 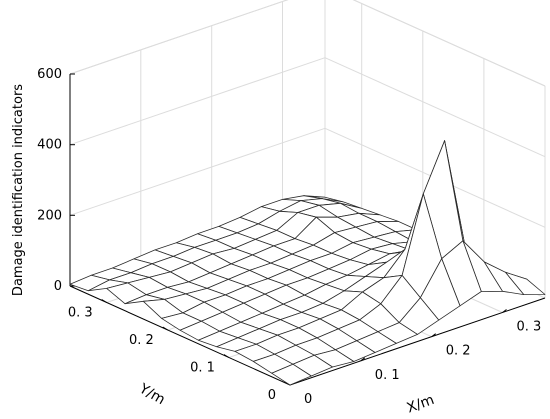 What do you see at coordinates (421, 404) in the screenshot?
I see `x-axis-label: X/m` at bounding box center [421, 404].